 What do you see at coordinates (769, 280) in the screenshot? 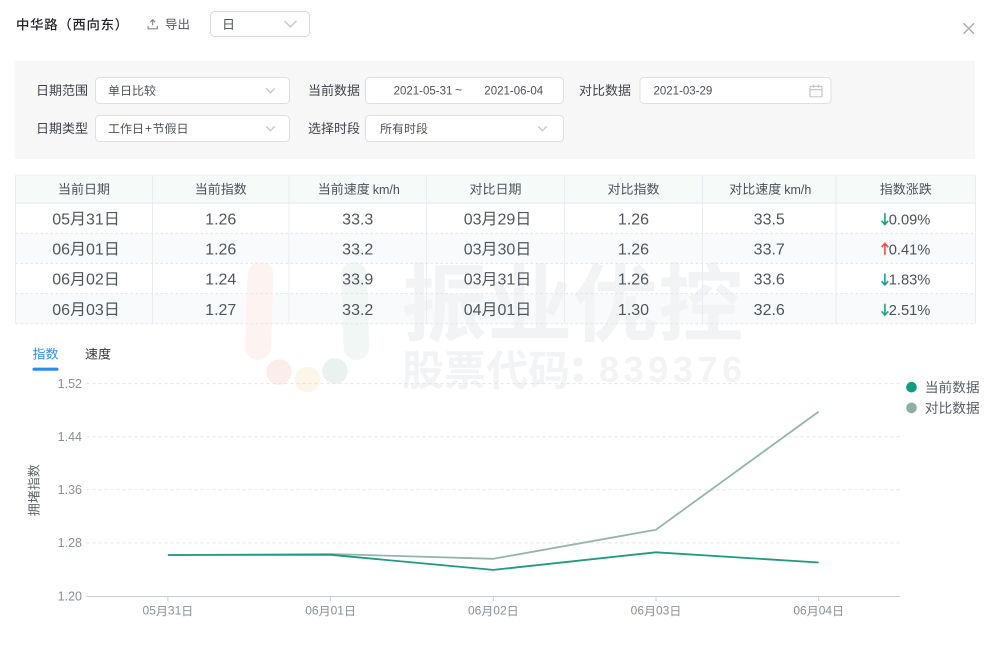
I see `svg-text: 33.6` at bounding box center [769, 280].